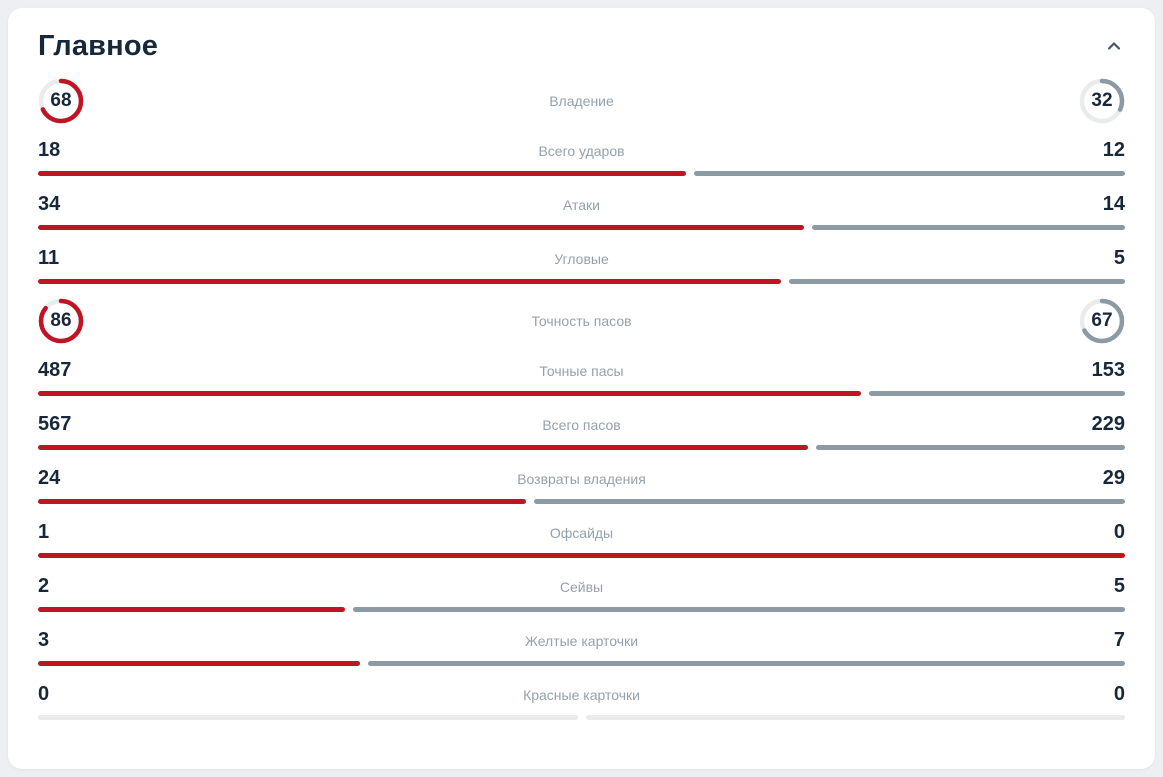  I want to click on chevron-up-icon, so click(1114, 46).